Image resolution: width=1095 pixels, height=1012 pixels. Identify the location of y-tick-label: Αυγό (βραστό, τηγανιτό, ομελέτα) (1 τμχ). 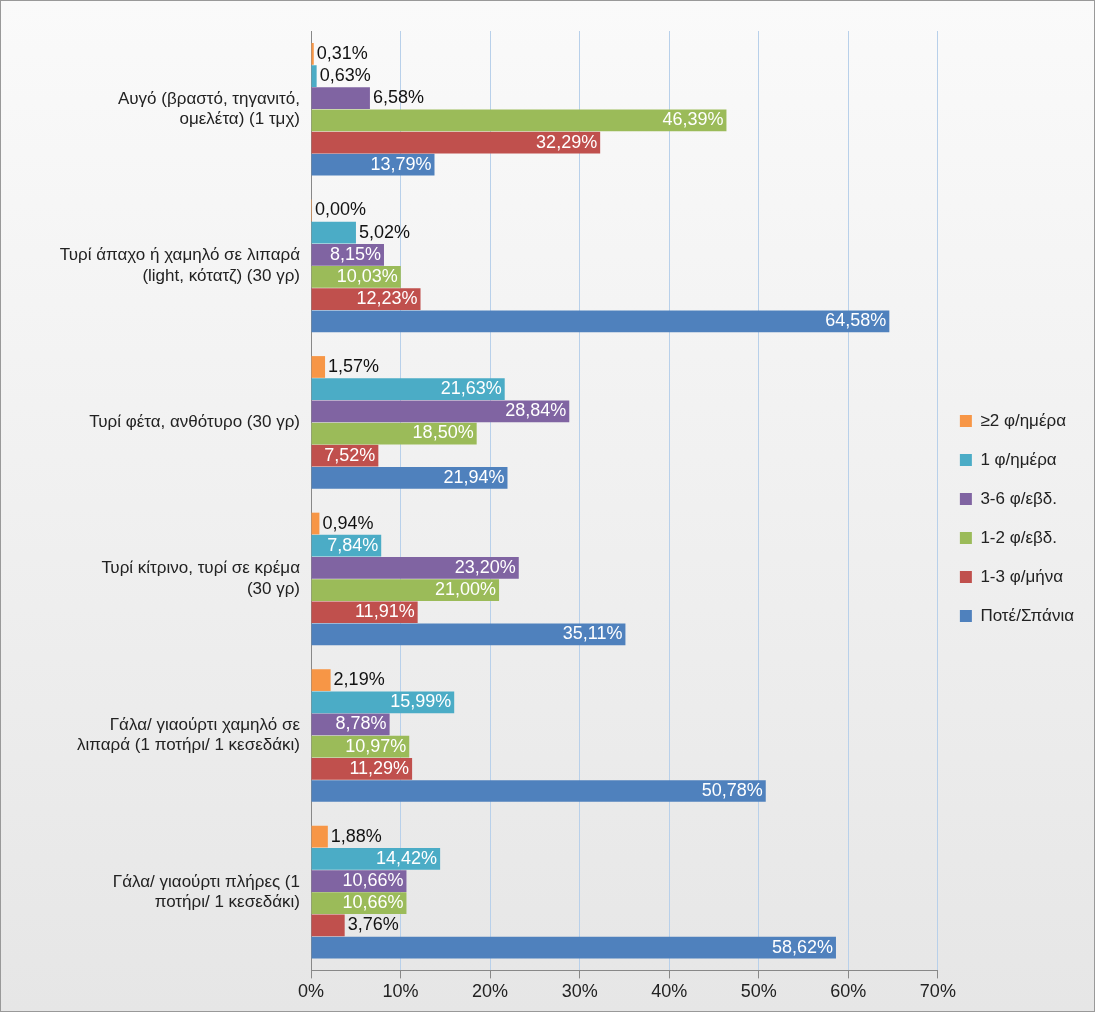
(208, 108).